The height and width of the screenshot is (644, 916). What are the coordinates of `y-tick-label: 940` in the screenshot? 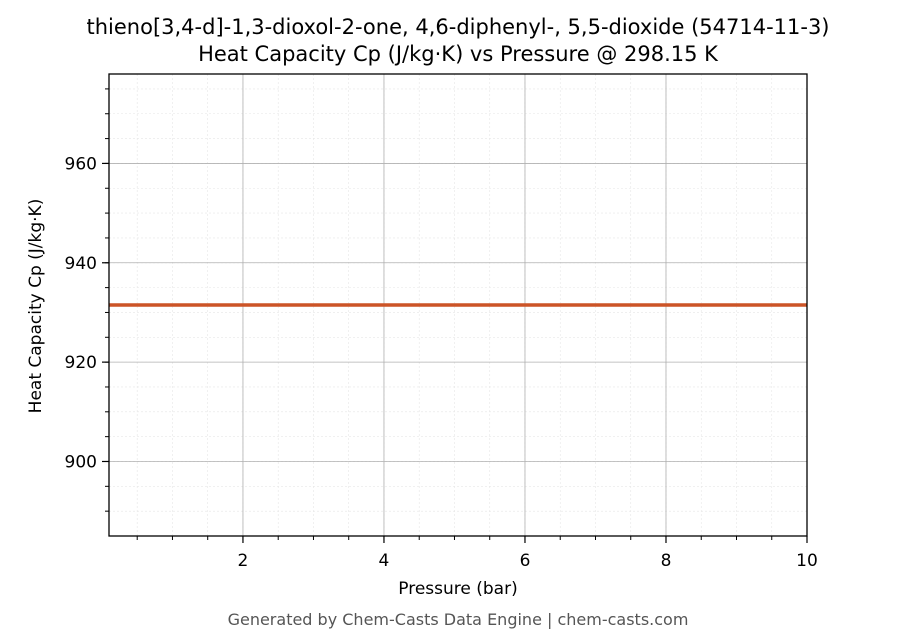 It's located at (81, 264).